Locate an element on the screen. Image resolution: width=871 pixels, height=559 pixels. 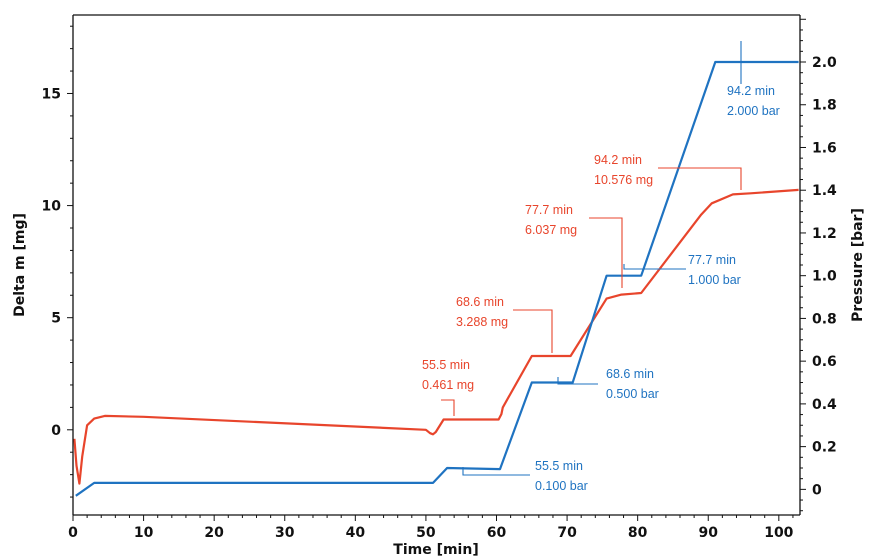
x-tick-label: 40 is located at coordinates (356, 533).